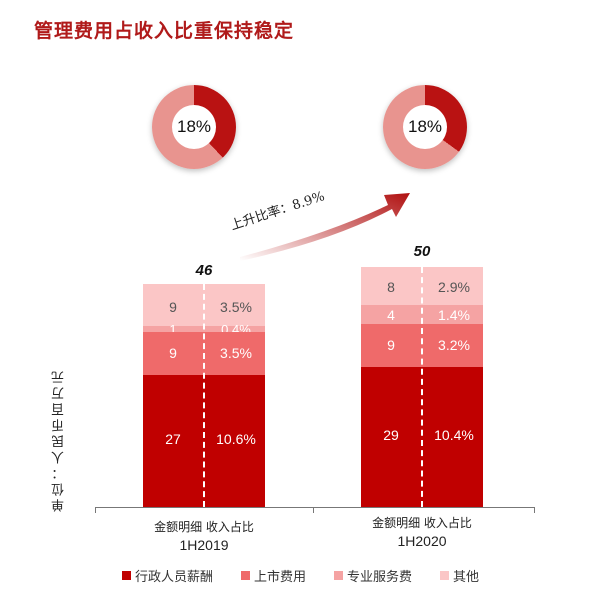 This screenshot has width=608, height=593. Describe the element at coordinates (164, 31) in the screenshot. I see `chart-title: 管理费用占收入比重保持稳定` at that location.